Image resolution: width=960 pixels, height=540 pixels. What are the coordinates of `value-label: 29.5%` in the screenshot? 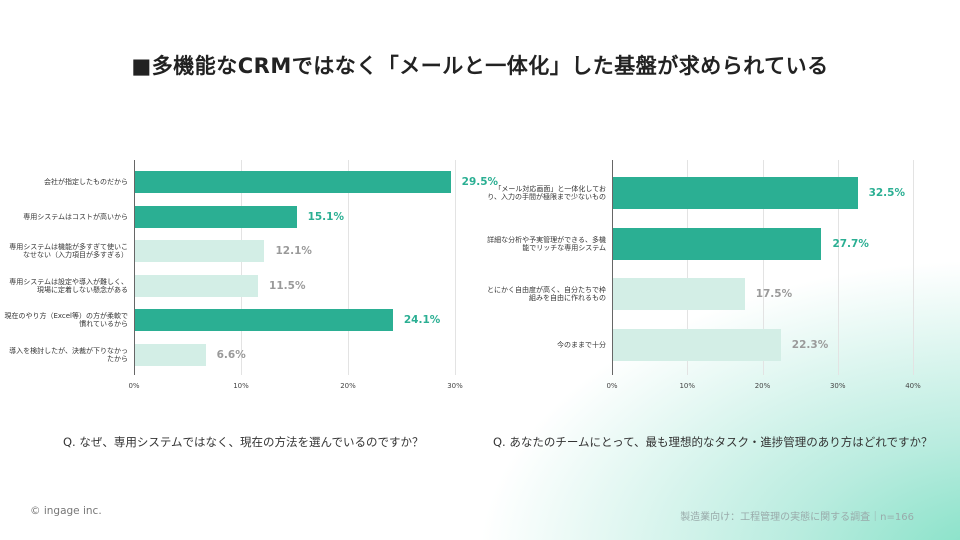 It's located at (480, 182).